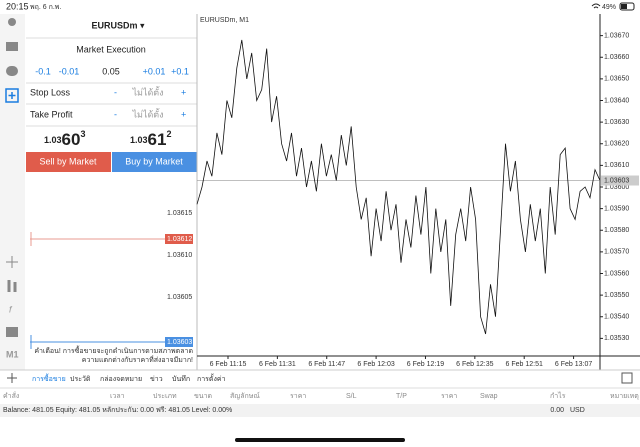 This screenshot has width=640, height=447. What do you see at coordinates (326, 364) in the screenshot?
I see `x-tick-label: 6 Feb 11:47` at bounding box center [326, 364].